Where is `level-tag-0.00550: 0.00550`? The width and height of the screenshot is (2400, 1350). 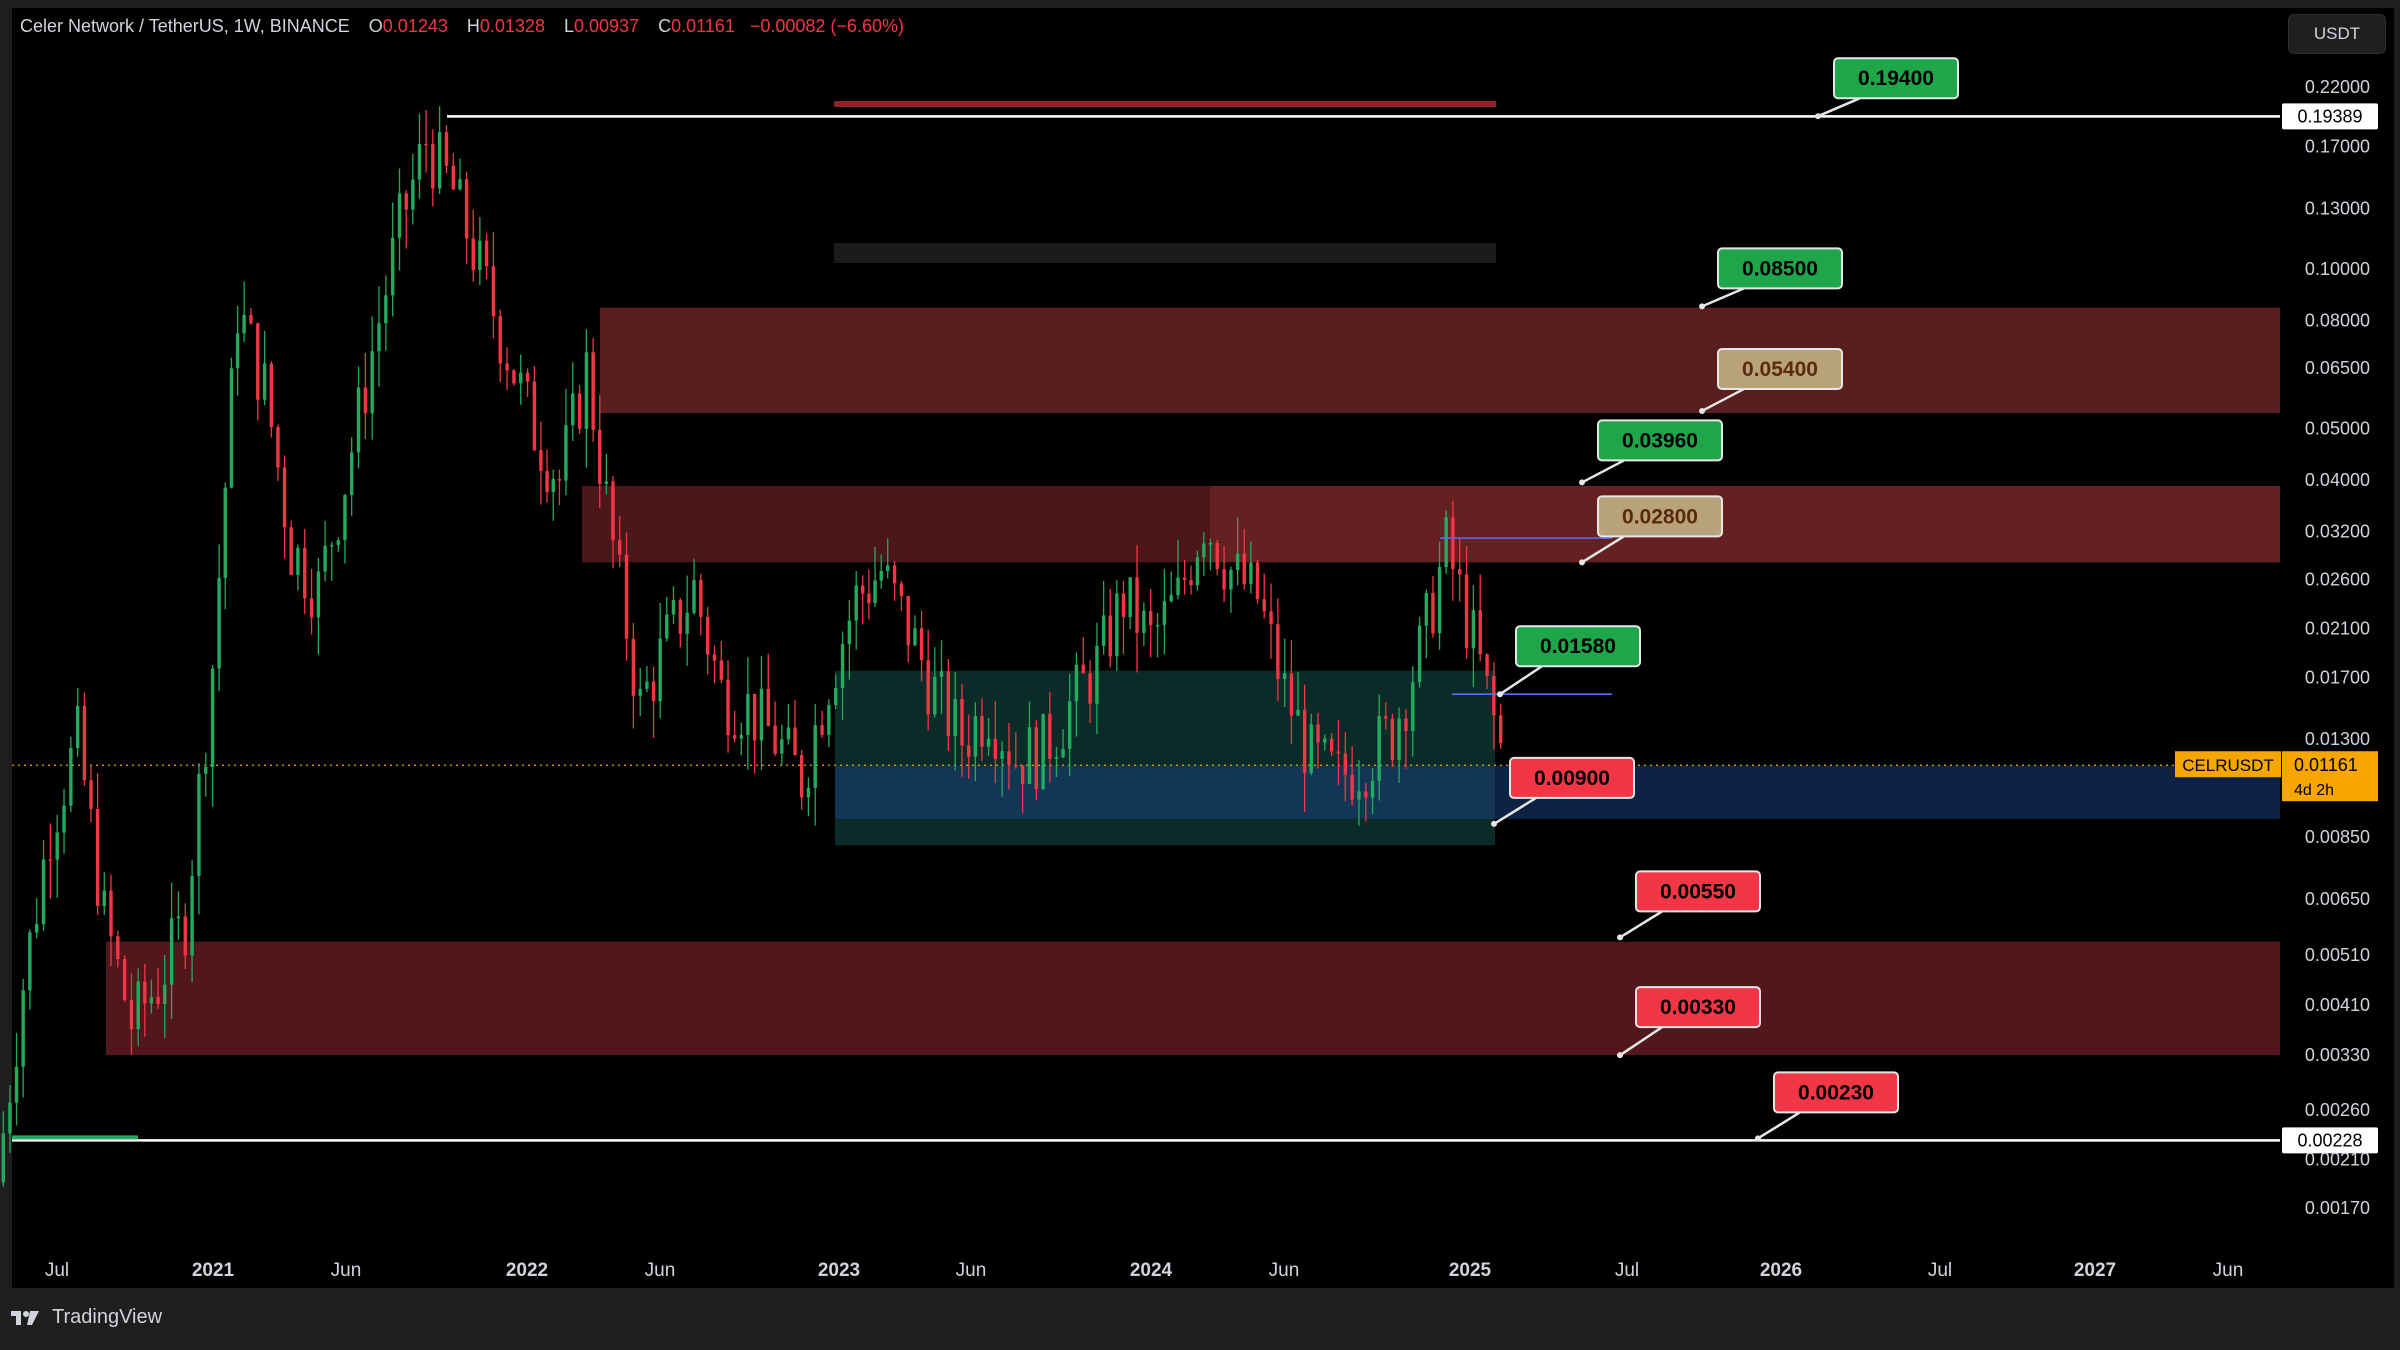
level-tag-0.00550: 0.00550 is located at coordinates (1689, 905).